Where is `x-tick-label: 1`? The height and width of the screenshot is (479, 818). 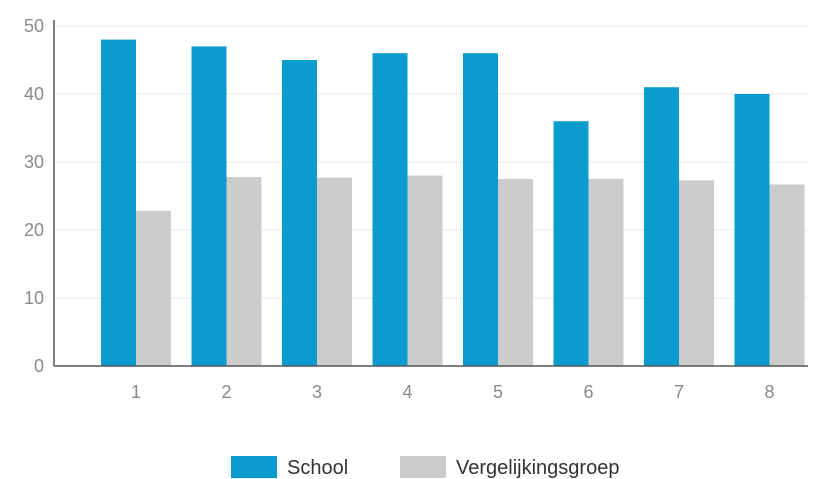 x-tick-label: 1 is located at coordinates (136, 392).